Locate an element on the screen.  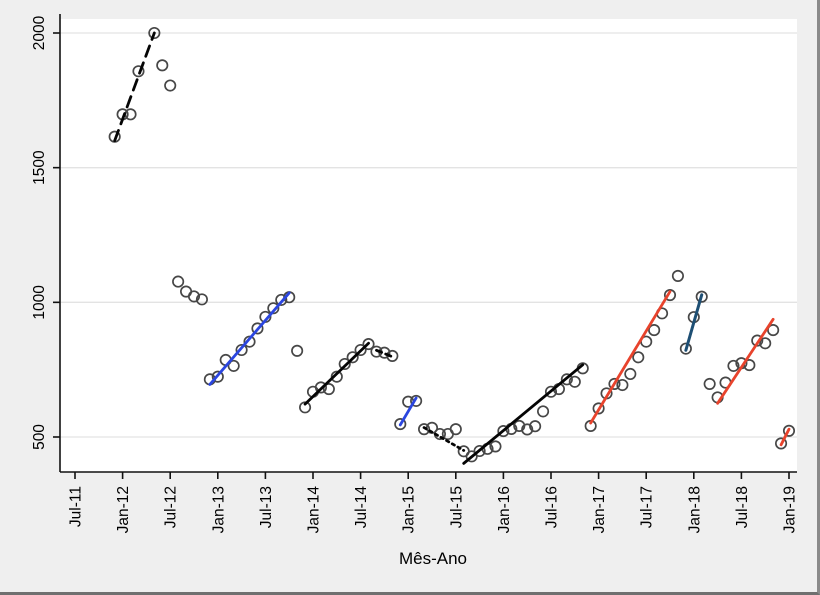
x-tick-label: Jan-17 is located at coordinates (599, 509).